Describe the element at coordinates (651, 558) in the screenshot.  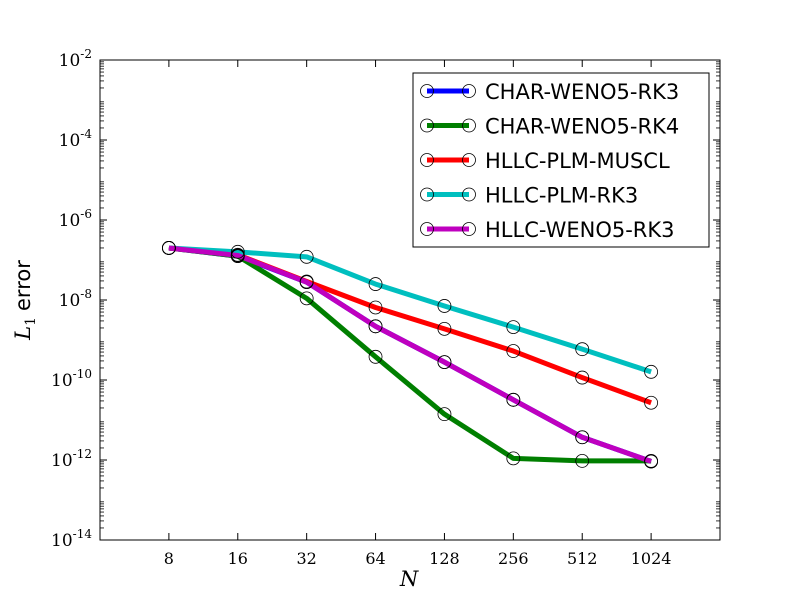
I see `x-tick-label: 1024` at that location.